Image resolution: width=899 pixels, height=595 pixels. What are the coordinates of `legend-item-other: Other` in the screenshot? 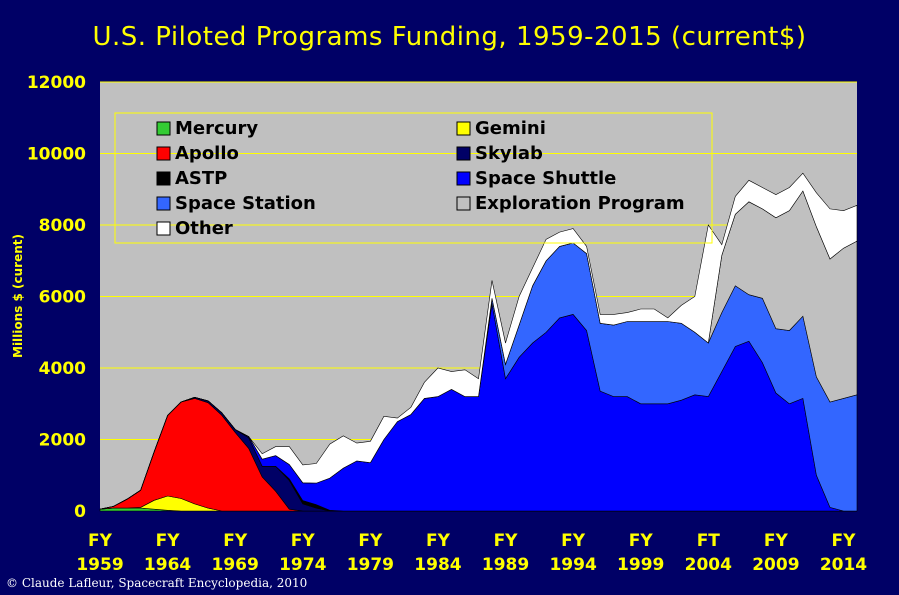 It's located at (194, 228).